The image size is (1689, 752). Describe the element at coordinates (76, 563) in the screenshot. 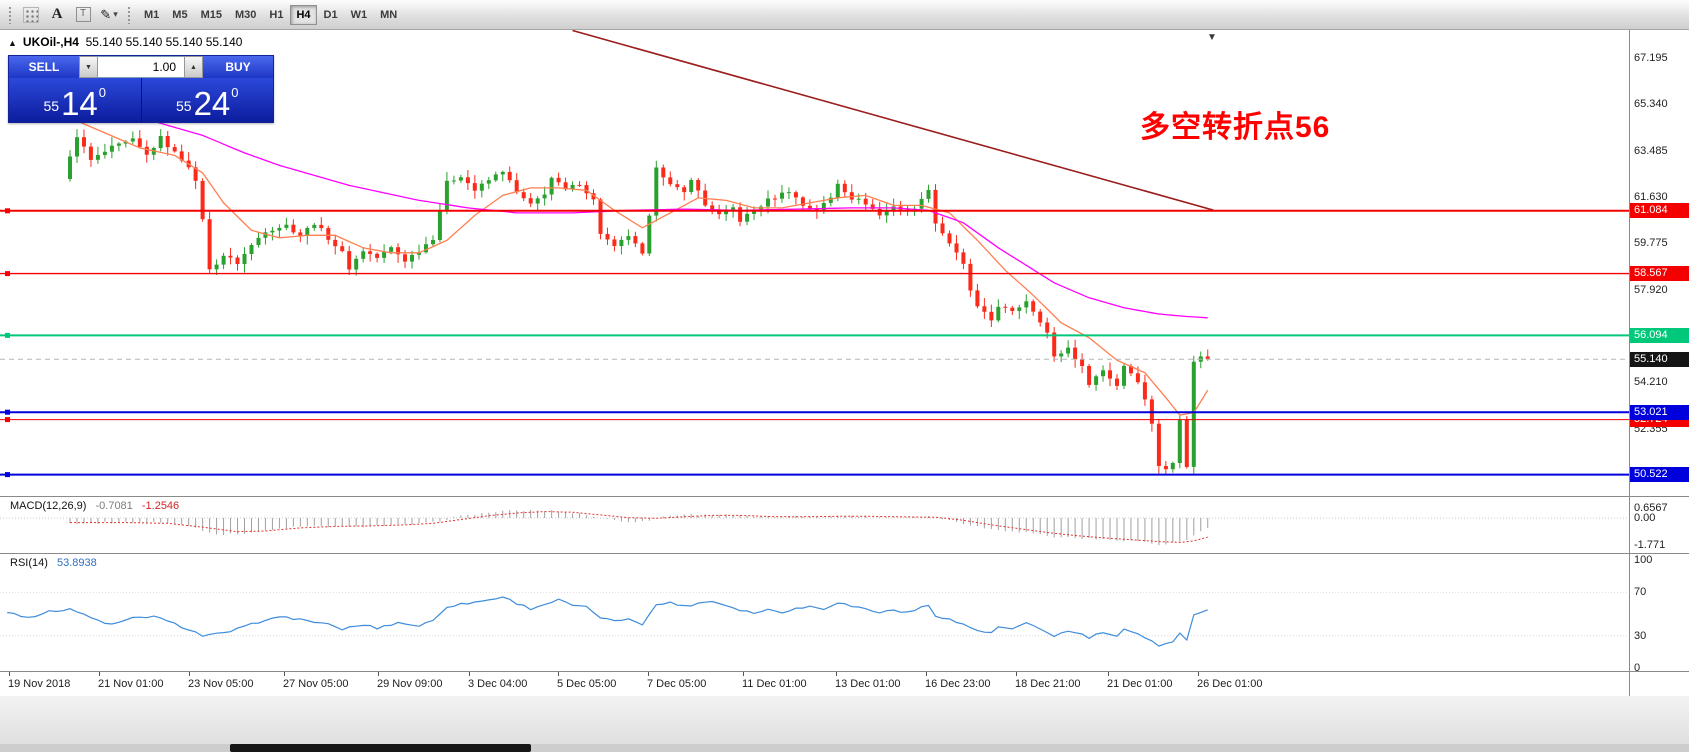

I see `rsi-value: 53.8938` at that location.